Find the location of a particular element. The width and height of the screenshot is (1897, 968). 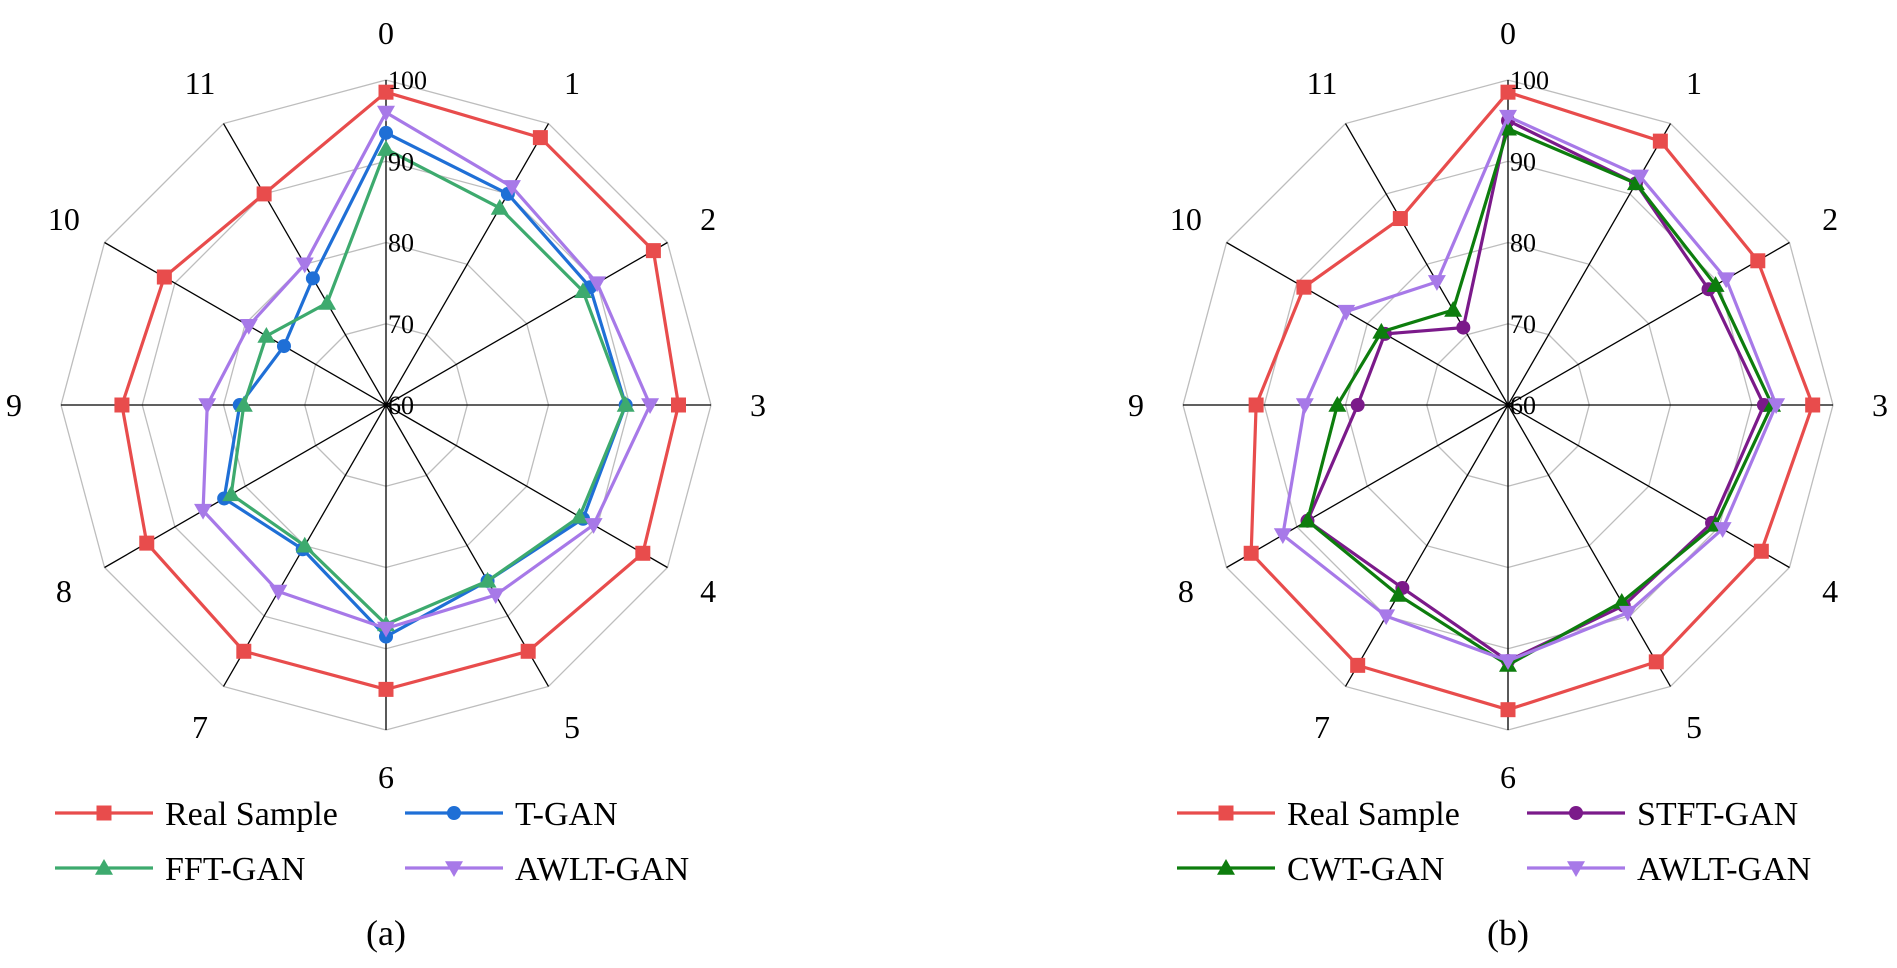

category-label: 3 is located at coordinates (1880, 405).